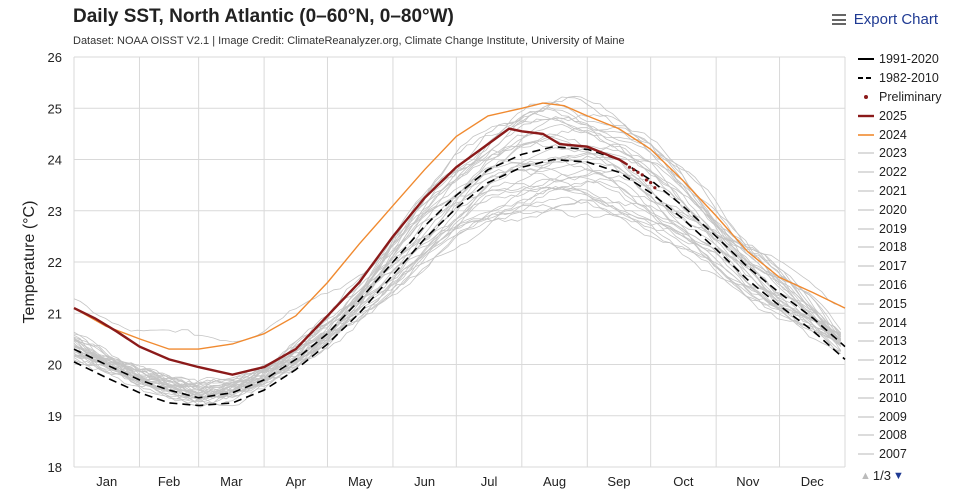  Describe the element at coordinates (55, 262) in the screenshot. I see `y-tick-label: 22` at that location.